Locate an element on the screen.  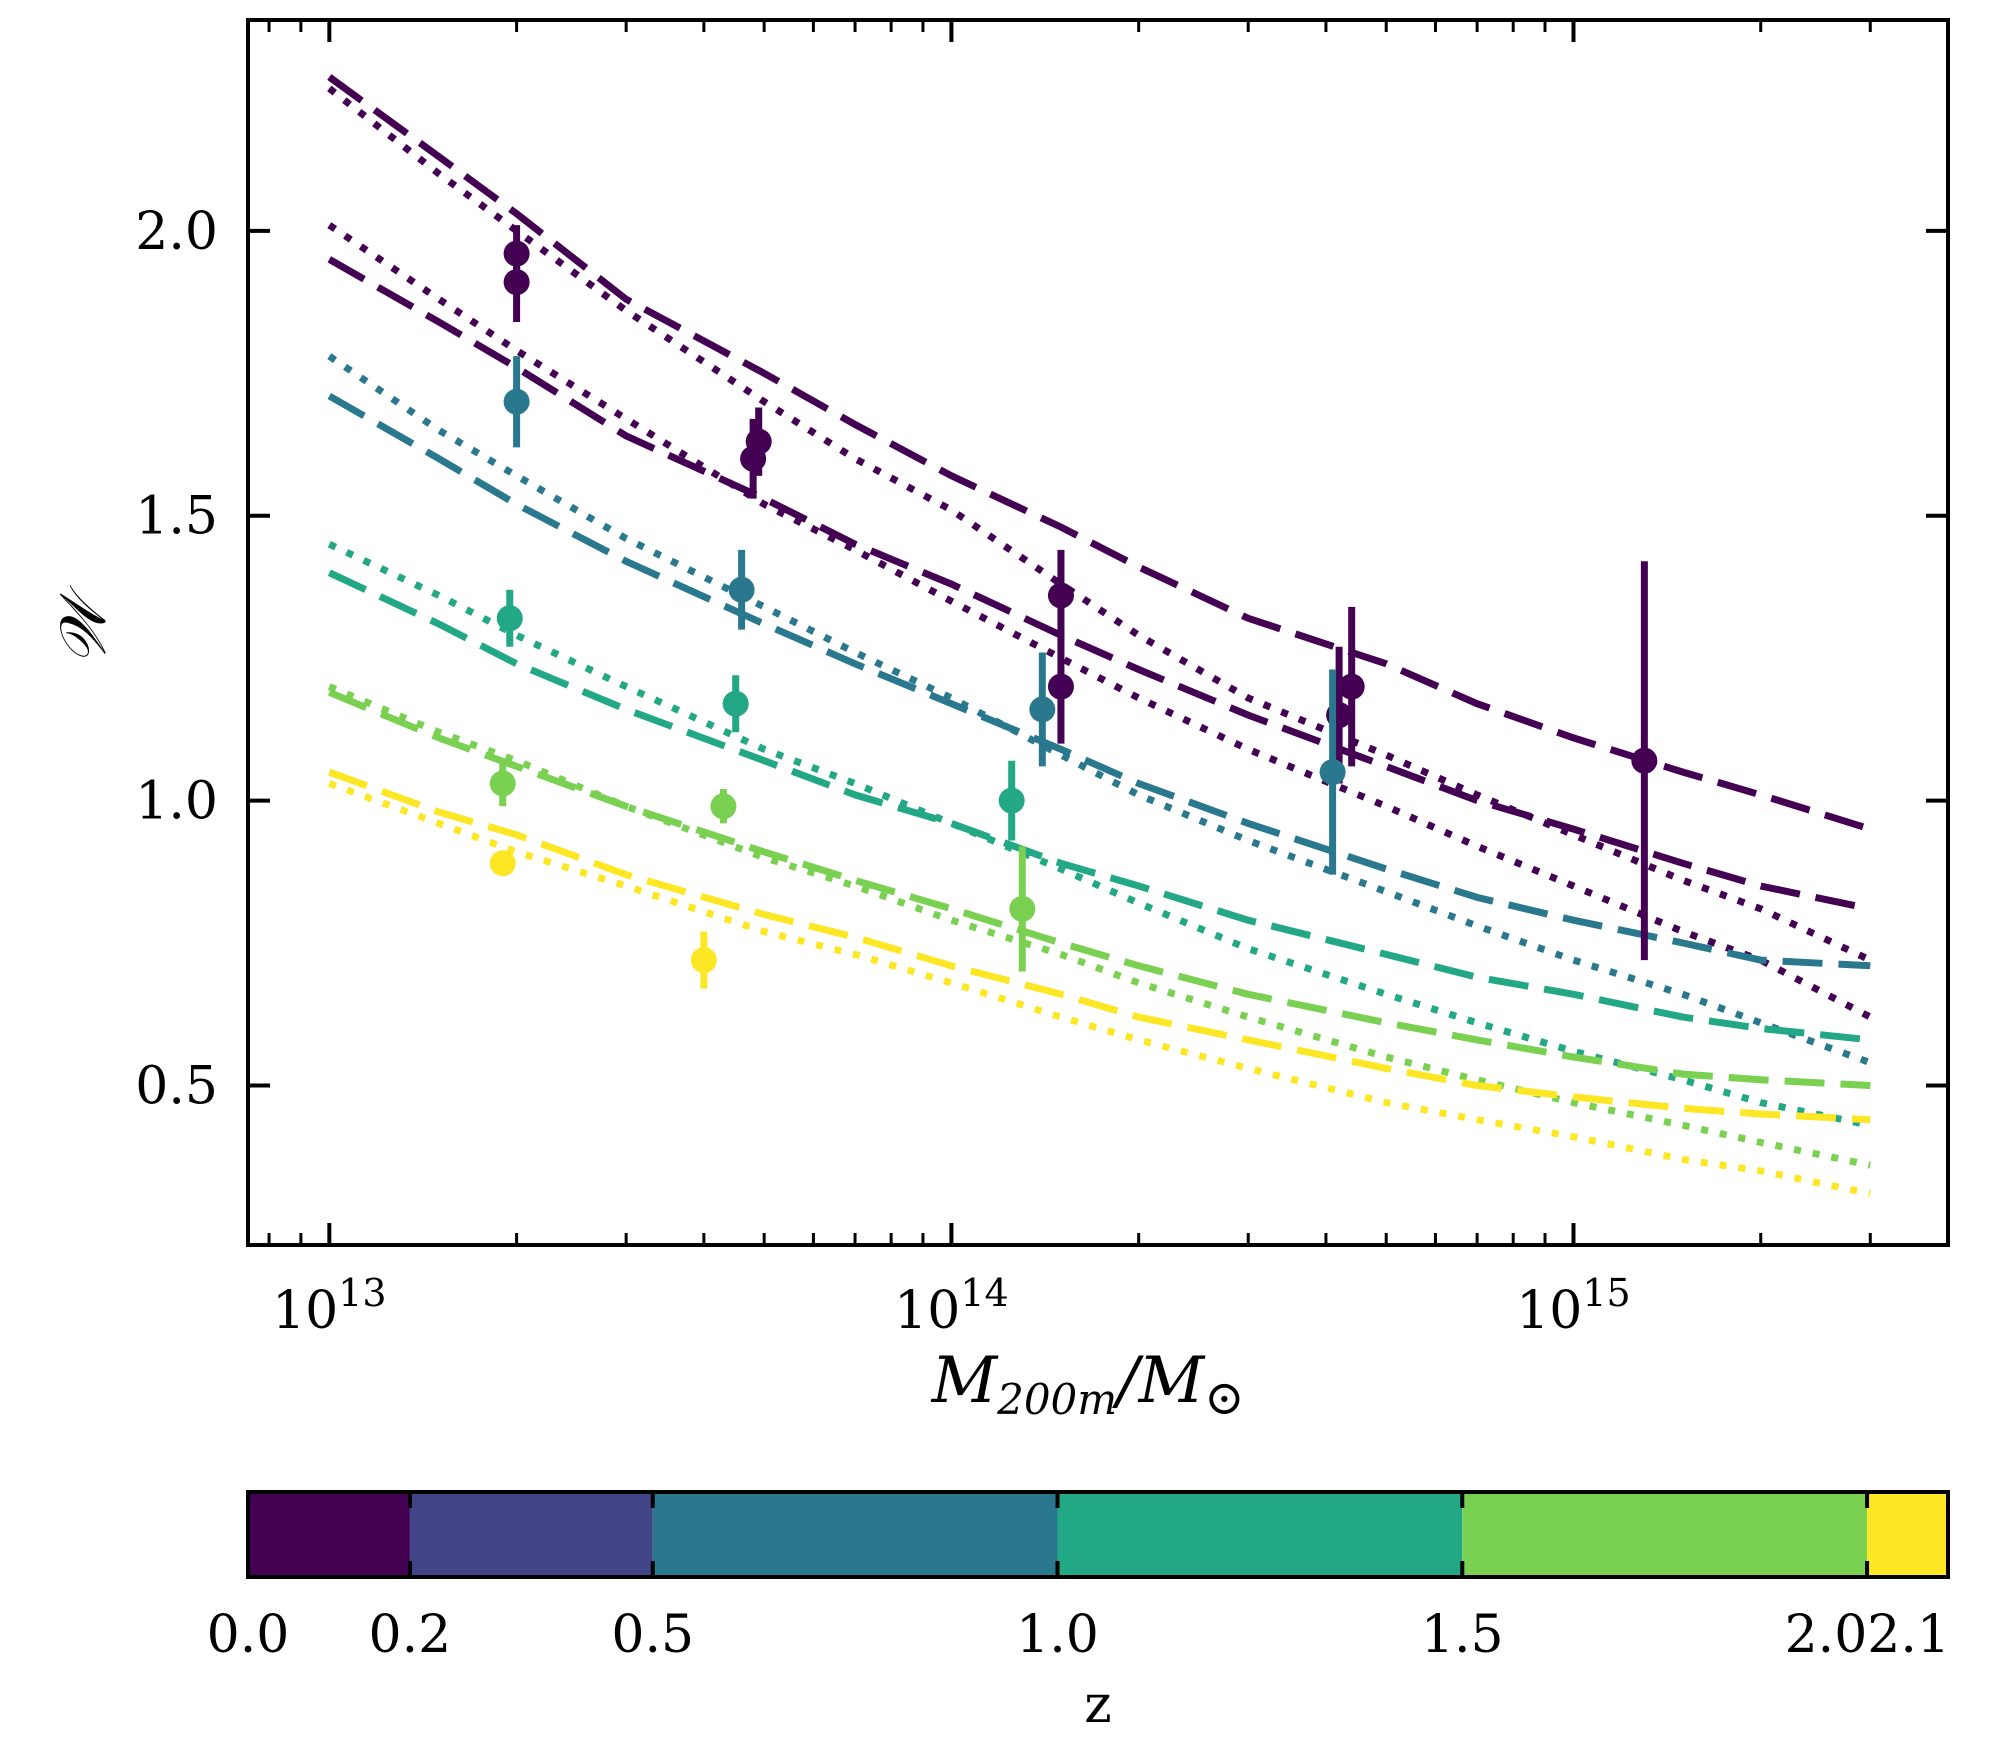
x-tick-label: 1013 is located at coordinates (329, 1306).